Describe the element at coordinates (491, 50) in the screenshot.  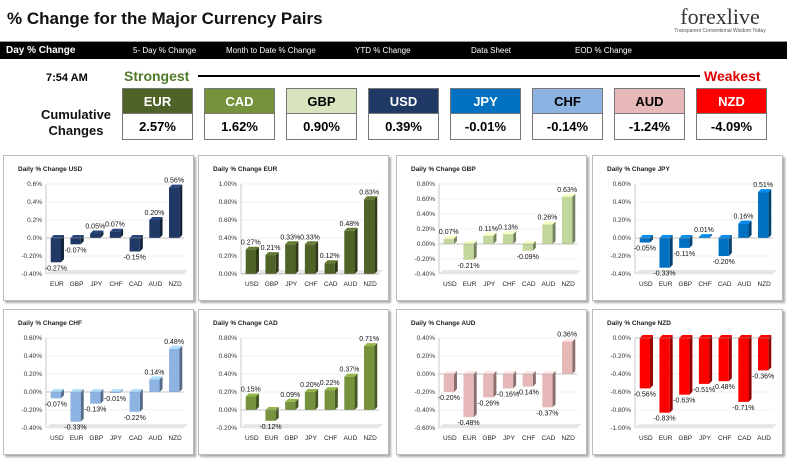
I see `nav-data-sheet: Data Sheet` at that location.